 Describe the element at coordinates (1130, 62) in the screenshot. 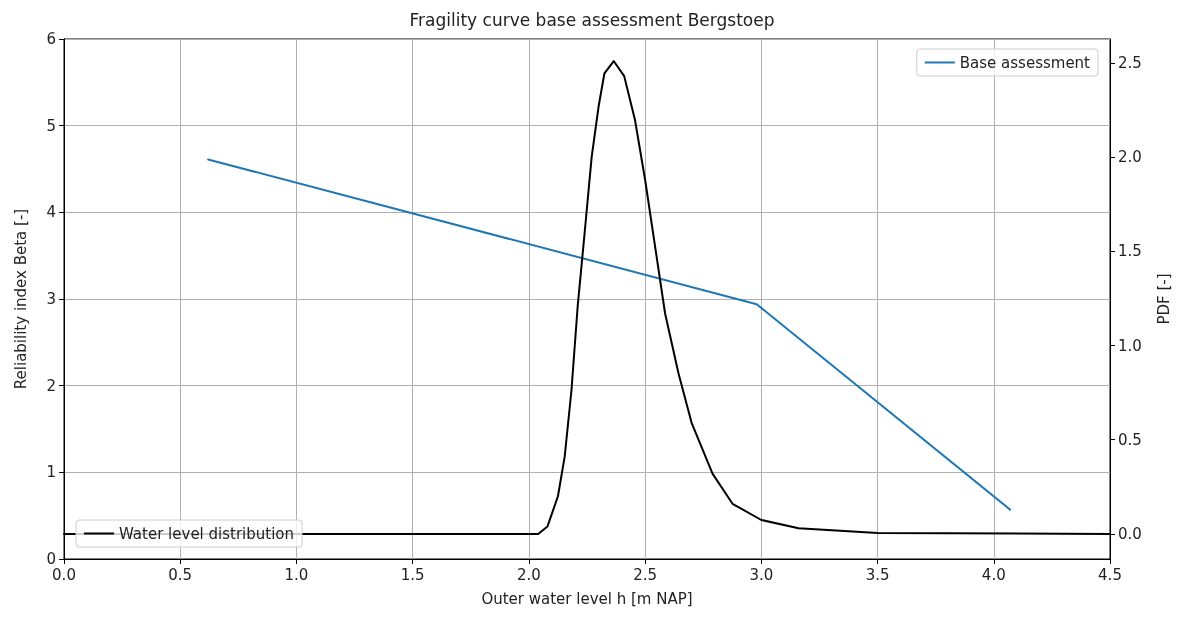

I see `y2-tick-label: 2.5` at that location.